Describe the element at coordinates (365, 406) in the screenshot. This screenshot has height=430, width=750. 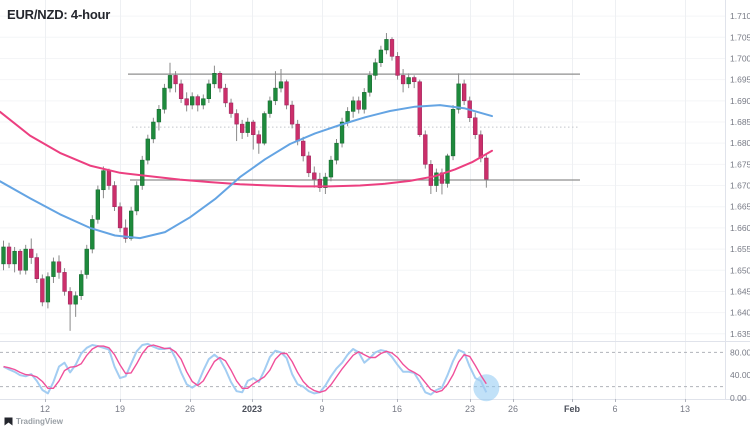
I see `time-axis: 12 19 26 2023 9 16 23 26 Feb 6 13` at that location.